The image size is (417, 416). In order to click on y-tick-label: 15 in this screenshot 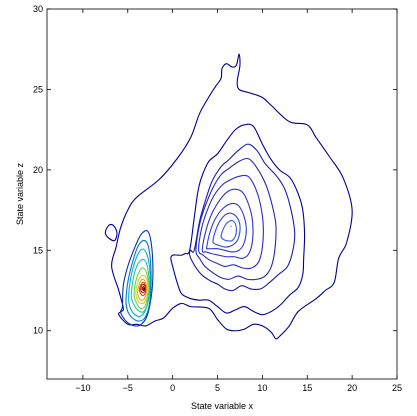, I will do `click(38, 250)`.